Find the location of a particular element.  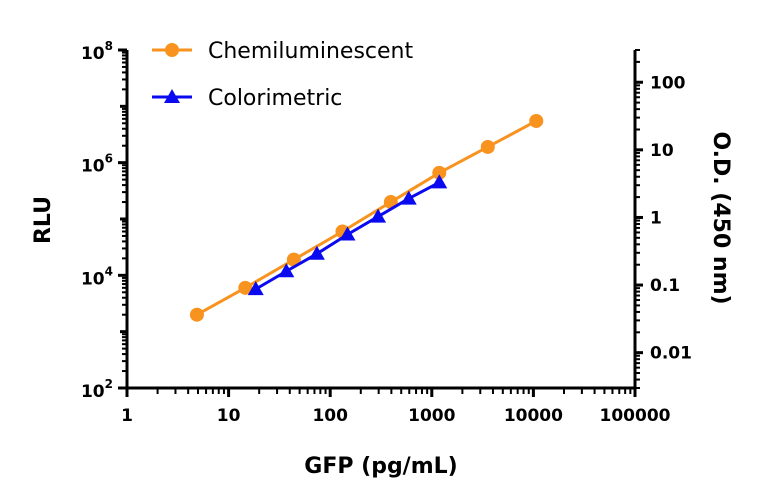

x-tick-label: 1 is located at coordinates (127, 416).